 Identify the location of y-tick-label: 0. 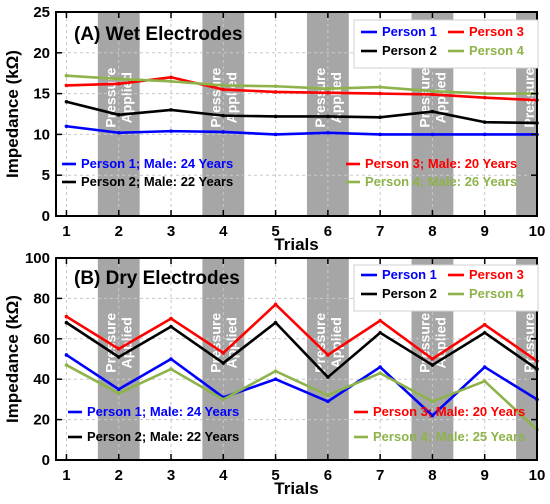
(46, 216).